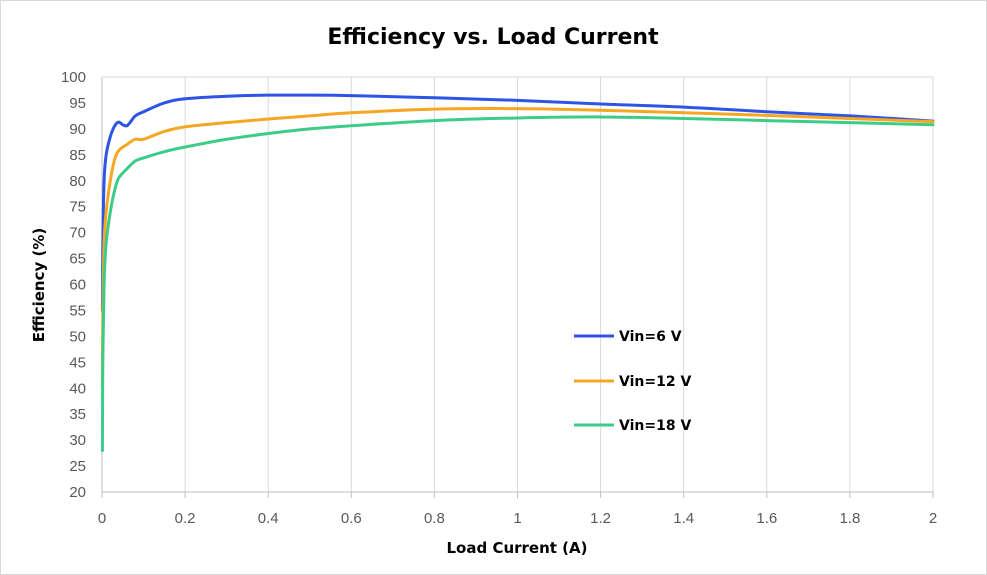 The image size is (987, 575). Describe the element at coordinates (766, 518) in the screenshot. I see `x-tick-label: 1.6` at that location.